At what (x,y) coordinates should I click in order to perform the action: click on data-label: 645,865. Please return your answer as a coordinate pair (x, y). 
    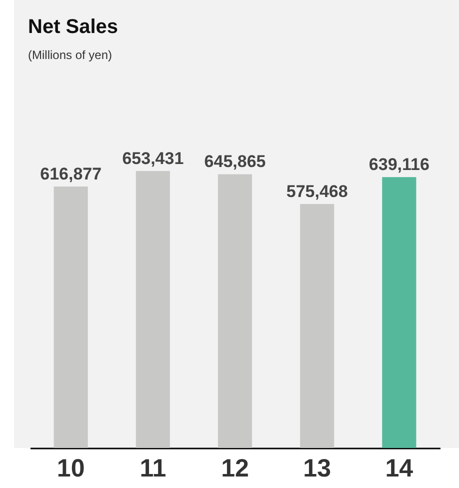
    Looking at the image, I should click on (235, 162).